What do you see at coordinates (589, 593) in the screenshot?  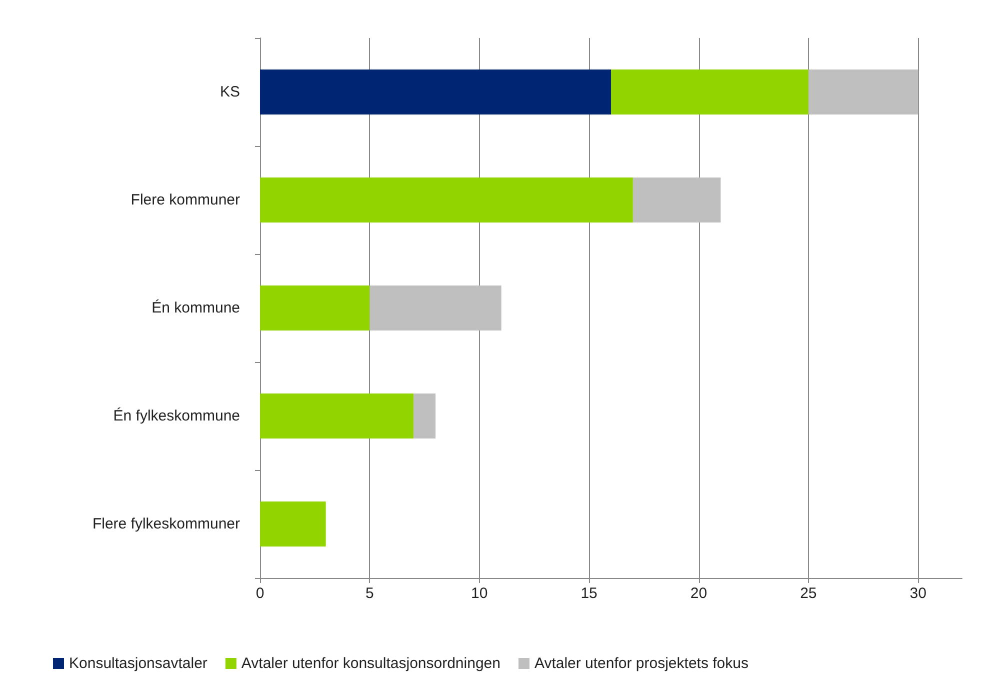 I see `x-tick-label: 15` at bounding box center [589, 593].